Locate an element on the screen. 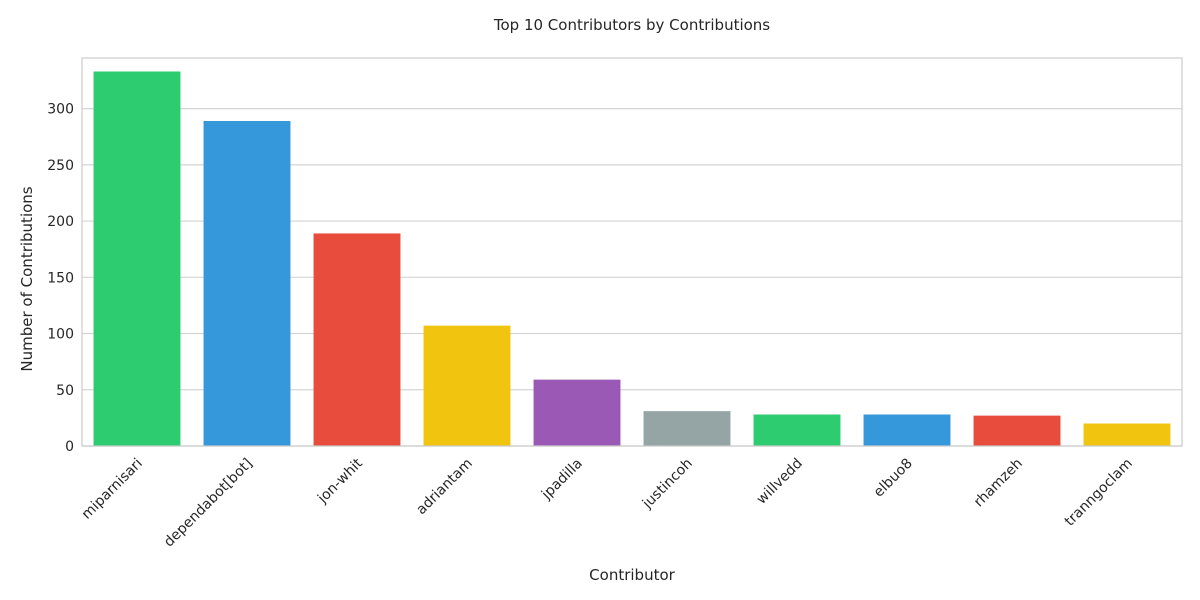  x-tick-label: tranngoclam is located at coordinates (1099, 493).